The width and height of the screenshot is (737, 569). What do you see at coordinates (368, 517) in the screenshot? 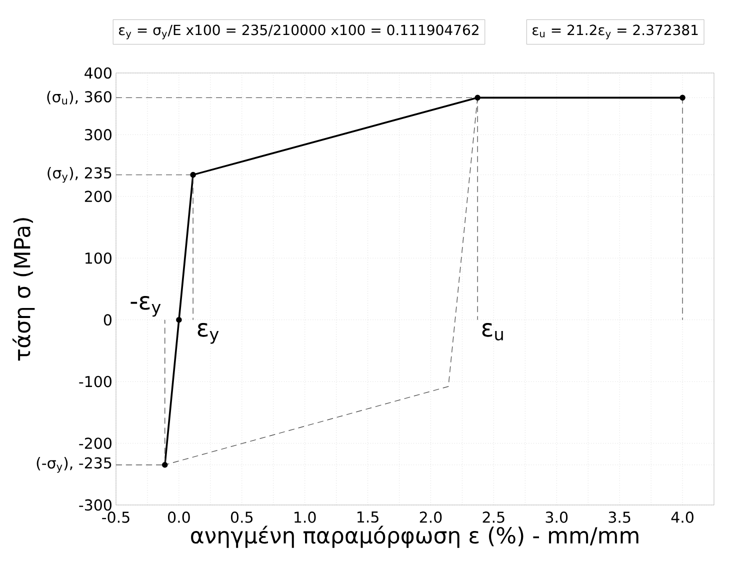
I see `x-tick-label: 1.5` at bounding box center [368, 517].